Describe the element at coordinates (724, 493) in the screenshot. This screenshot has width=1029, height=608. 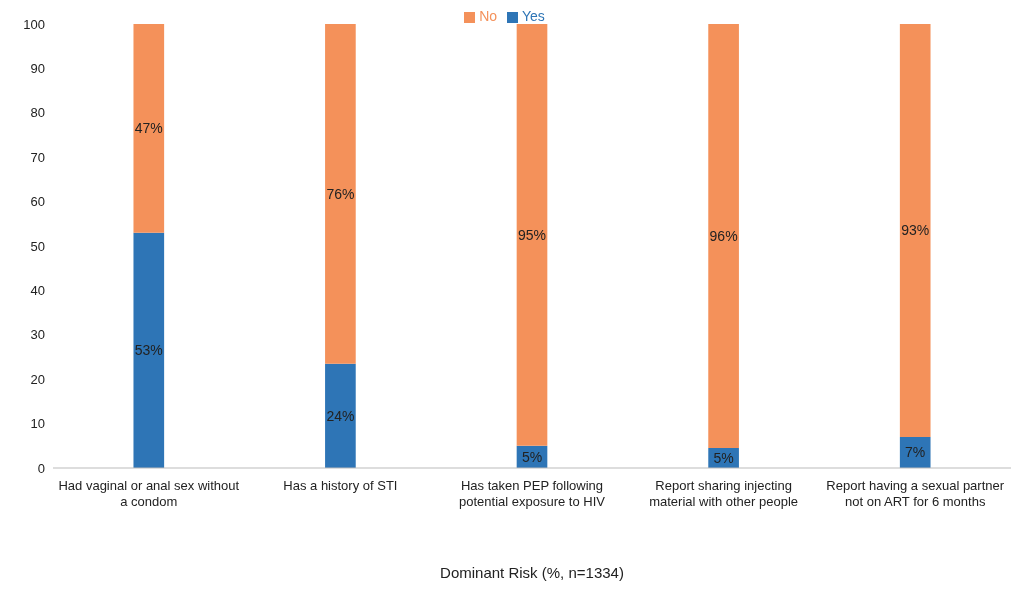
I see `x-tick-label: Report sharing injecting material with other people` at that location.